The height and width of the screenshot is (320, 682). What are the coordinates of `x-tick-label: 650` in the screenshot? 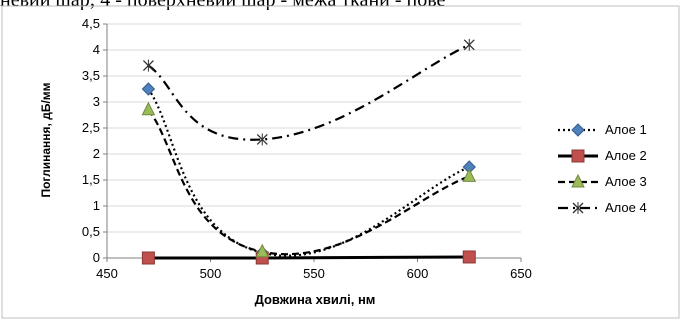 It's located at (521, 273).